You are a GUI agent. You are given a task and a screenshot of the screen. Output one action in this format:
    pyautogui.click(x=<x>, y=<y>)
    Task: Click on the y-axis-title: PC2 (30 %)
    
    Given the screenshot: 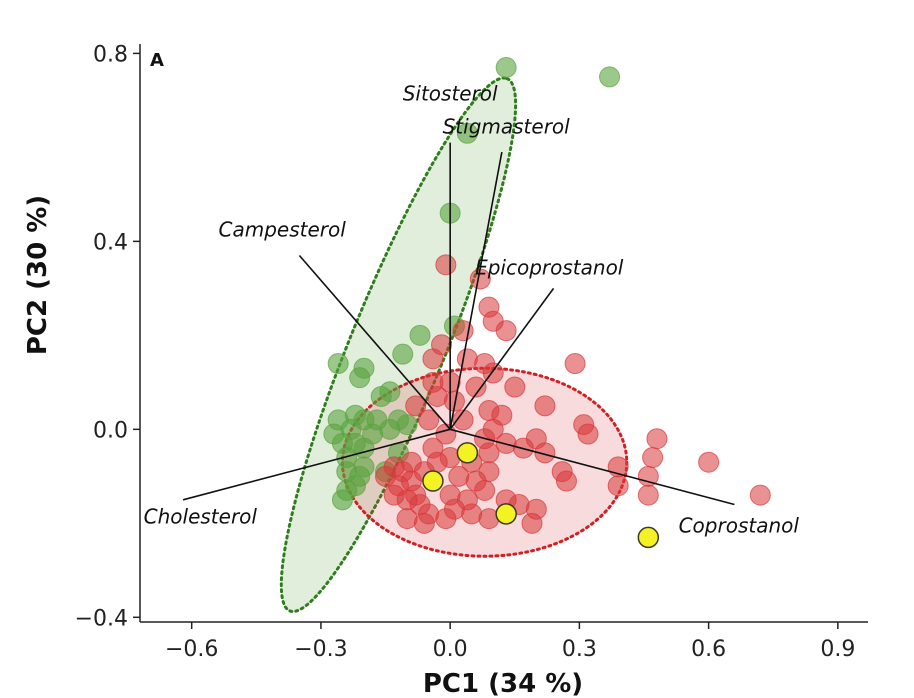 What is the action you would take?
    pyautogui.click(x=38, y=275)
    